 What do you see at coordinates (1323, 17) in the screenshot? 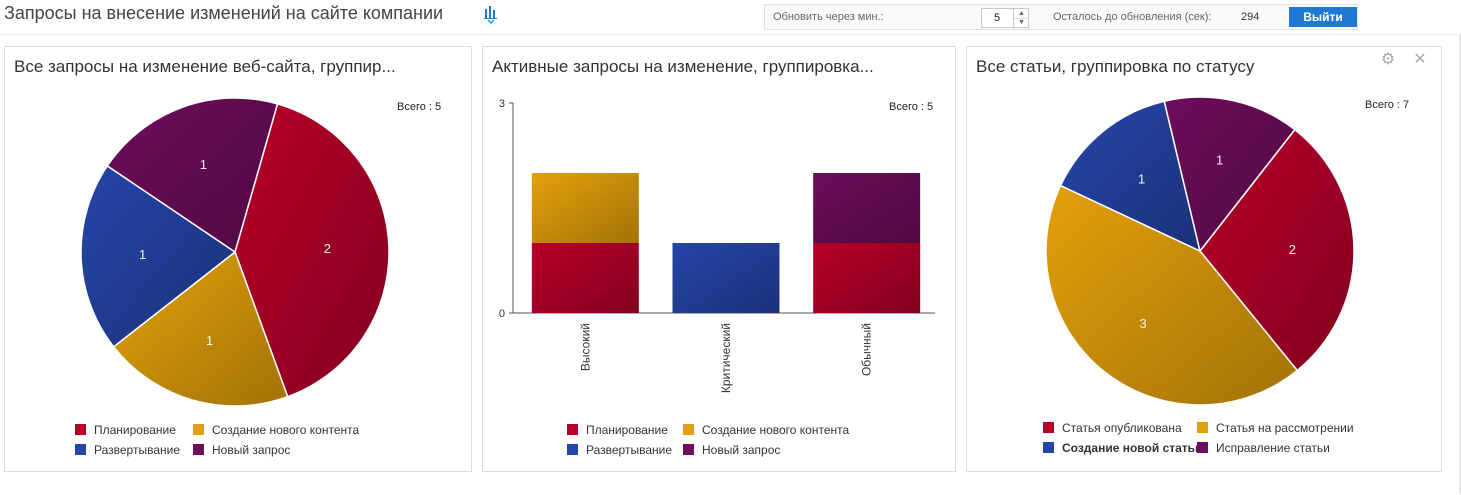
I see `logout-button: Выйти` at bounding box center [1323, 17].